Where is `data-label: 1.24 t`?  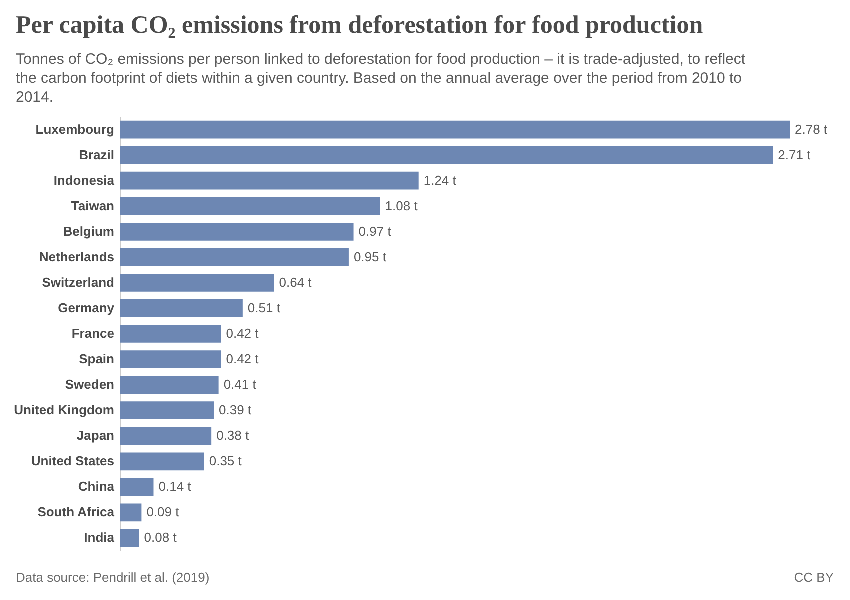
data-label: 1.24 t is located at coordinates (440, 180).